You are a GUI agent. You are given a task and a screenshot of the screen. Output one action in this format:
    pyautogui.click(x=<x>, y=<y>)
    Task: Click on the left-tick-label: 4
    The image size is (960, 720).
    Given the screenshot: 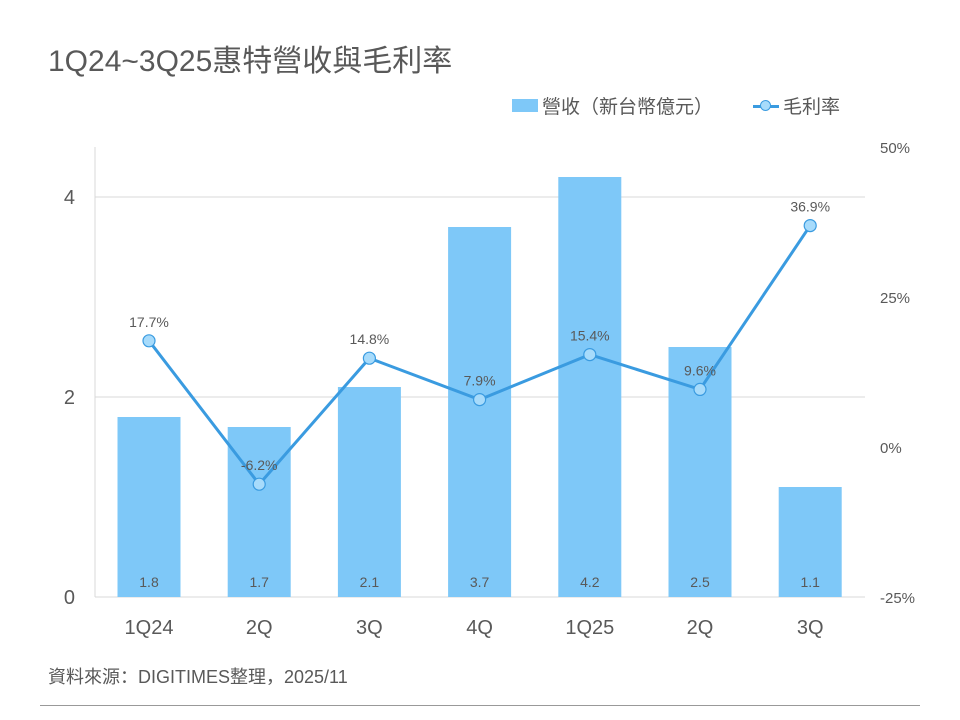 What is the action you would take?
    pyautogui.click(x=69, y=198)
    